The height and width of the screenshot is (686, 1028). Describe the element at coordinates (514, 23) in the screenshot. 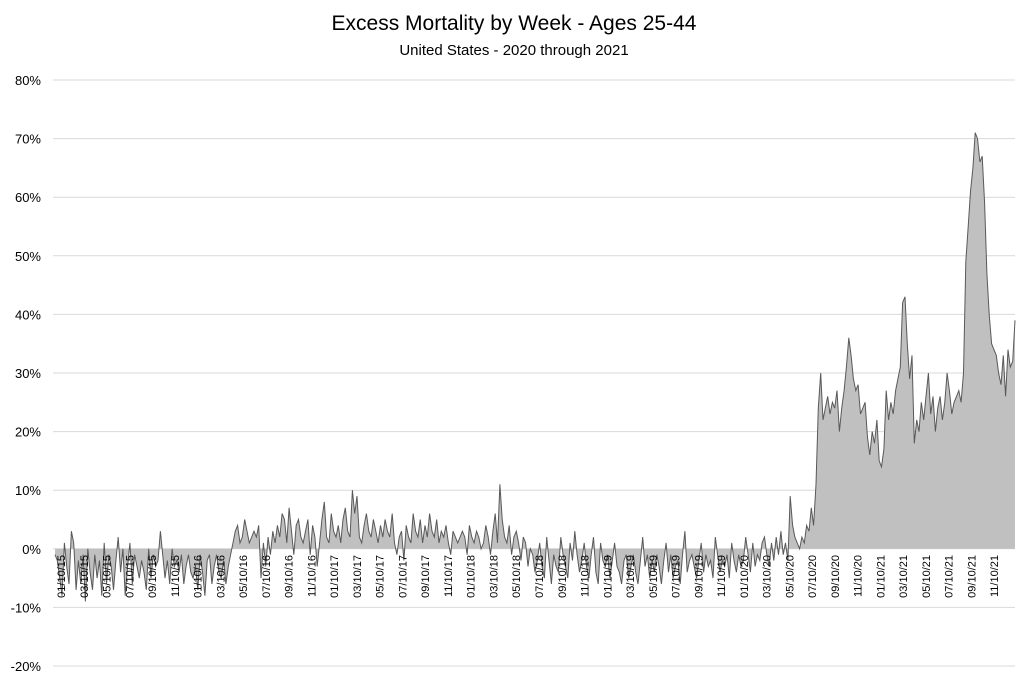

I see `chart-title: Excess Mortality by Week - Ages 25-44` at that location.